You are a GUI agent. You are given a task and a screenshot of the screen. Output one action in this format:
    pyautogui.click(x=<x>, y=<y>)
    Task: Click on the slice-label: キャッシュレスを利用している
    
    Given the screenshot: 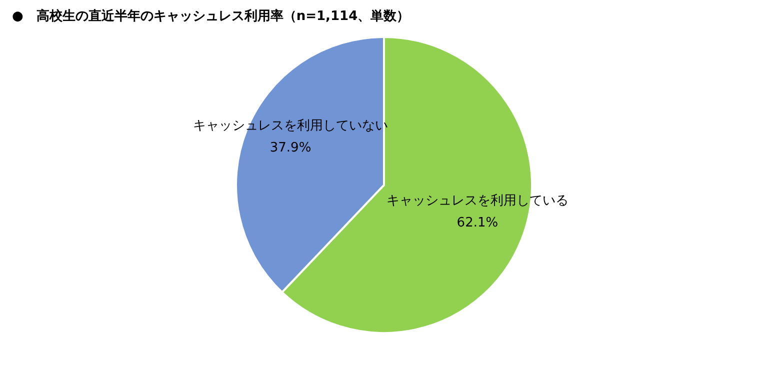 What is the action you would take?
    pyautogui.click(x=477, y=200)
    